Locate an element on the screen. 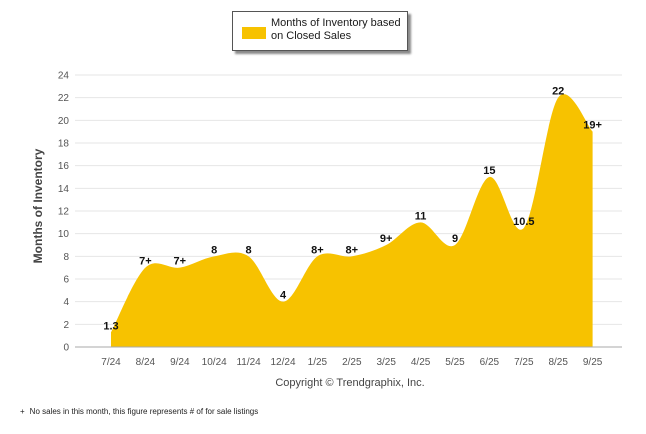 Image resolution: width=646 pixels, height=434 pixels. legend-swatch is located at coordinates (254, 33).